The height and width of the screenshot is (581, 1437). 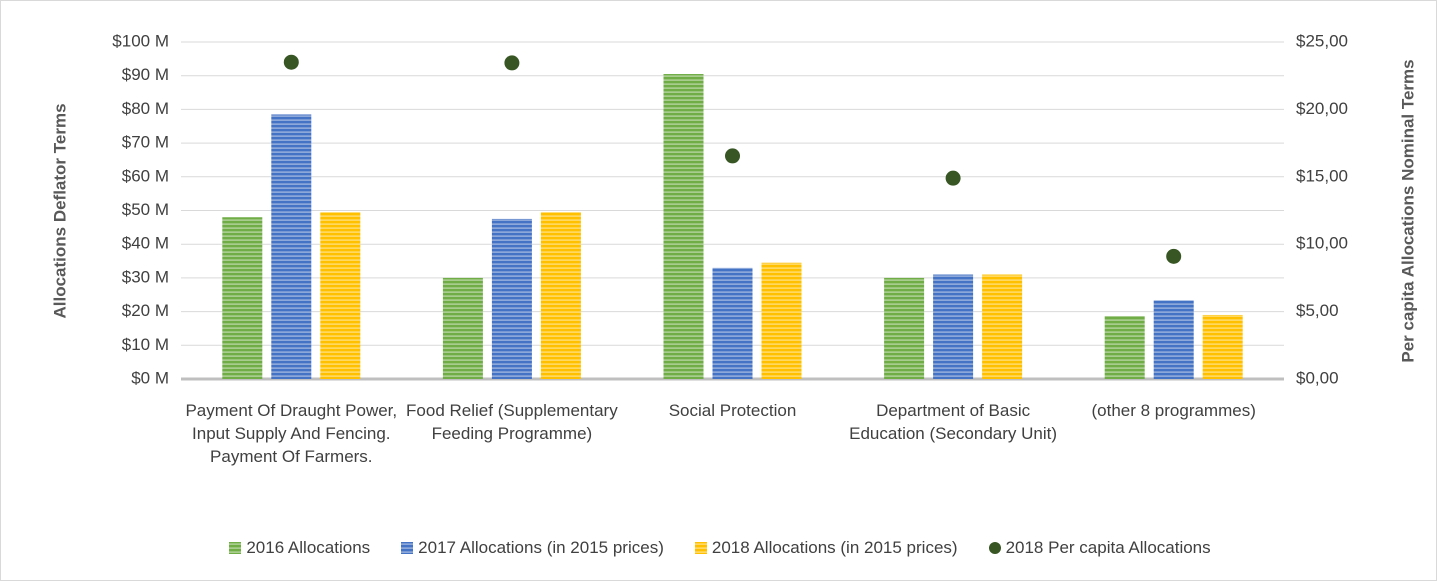 What do you see at coordinates (1317, 310) in the screenshot?
I see `y2-tick-label: $5,00` at bounding box center [1317, 310].